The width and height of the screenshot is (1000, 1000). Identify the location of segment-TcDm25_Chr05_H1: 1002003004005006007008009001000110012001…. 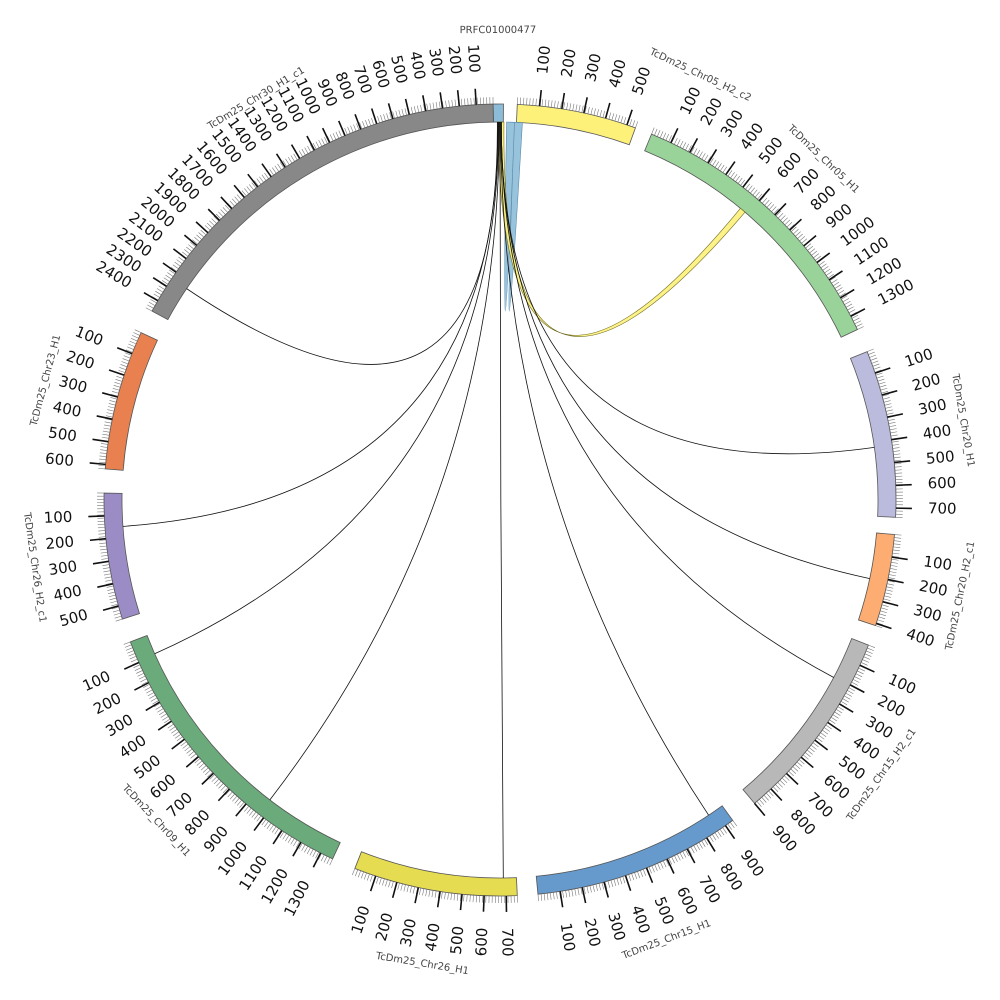
(780, 211).